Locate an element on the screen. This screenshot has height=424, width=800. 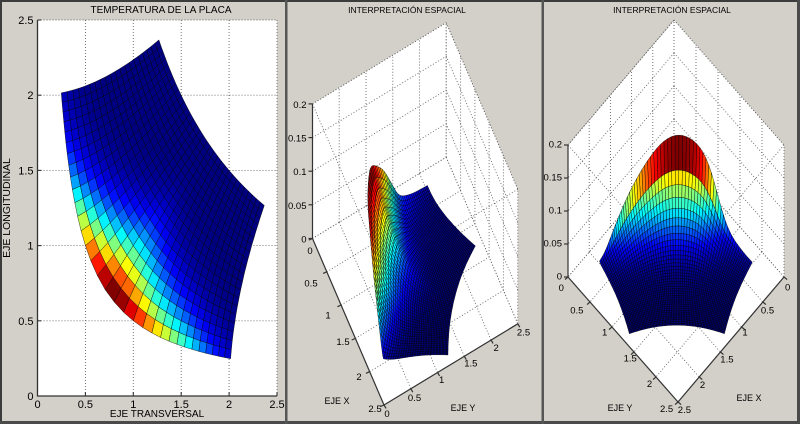
svg-text: EJE LONGITUDINAL is located at coordinates (7, 208).